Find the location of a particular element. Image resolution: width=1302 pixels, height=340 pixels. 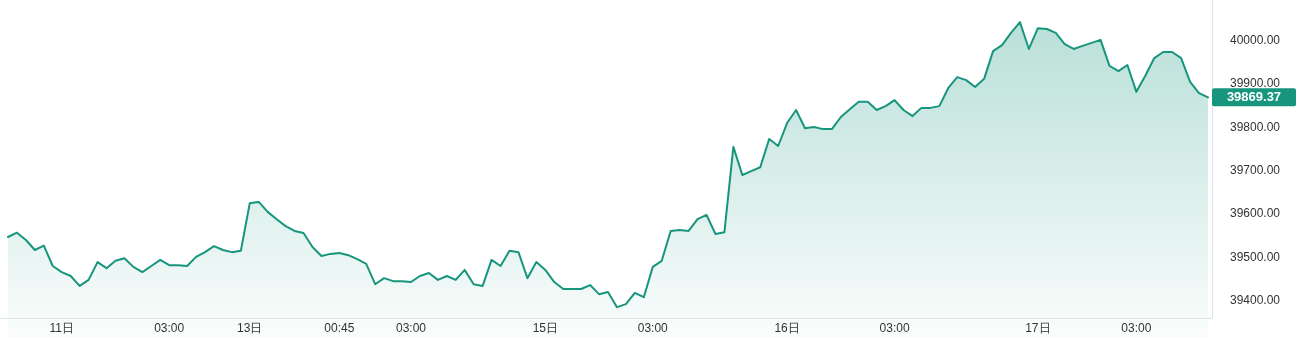

y-tick-label: 39800.00 is located at coordinates (1255, 126).